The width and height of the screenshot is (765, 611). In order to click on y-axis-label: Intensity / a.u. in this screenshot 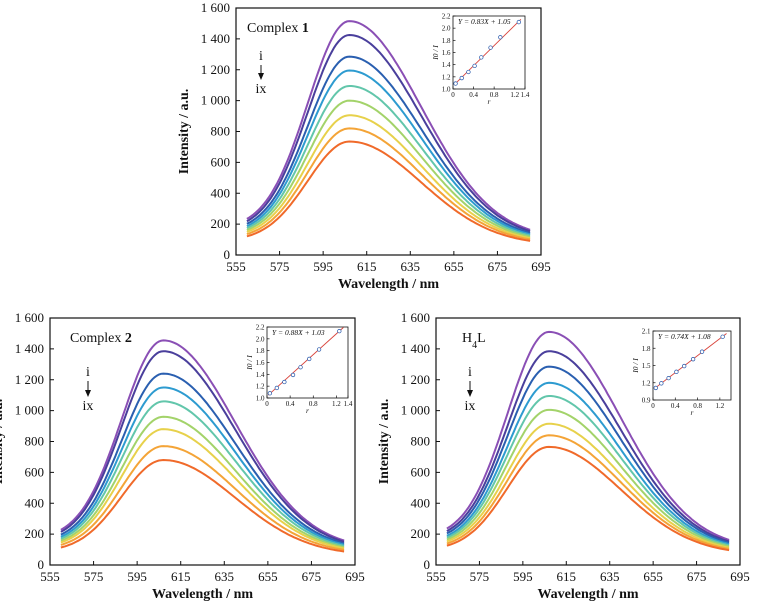, I will do `click(3, 442)`.